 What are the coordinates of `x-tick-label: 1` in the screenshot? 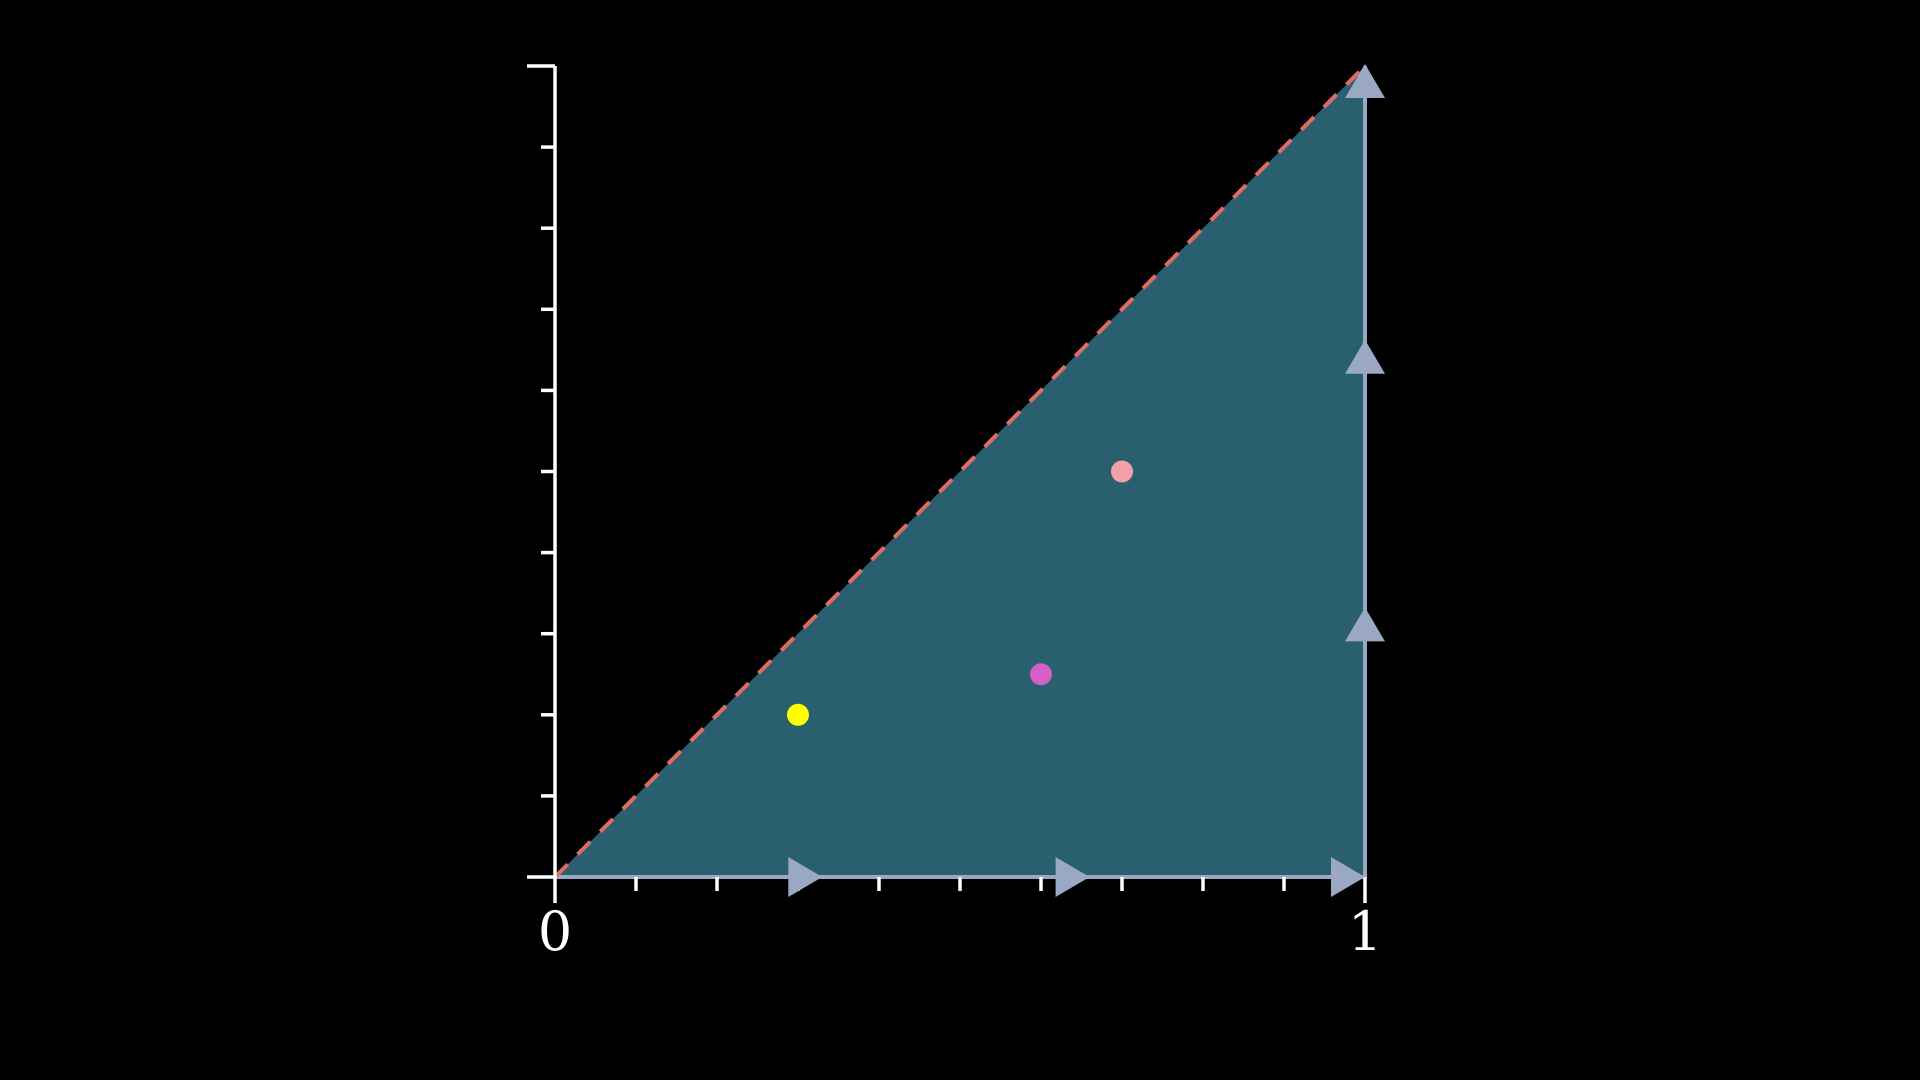 It's located at (1365, 931).